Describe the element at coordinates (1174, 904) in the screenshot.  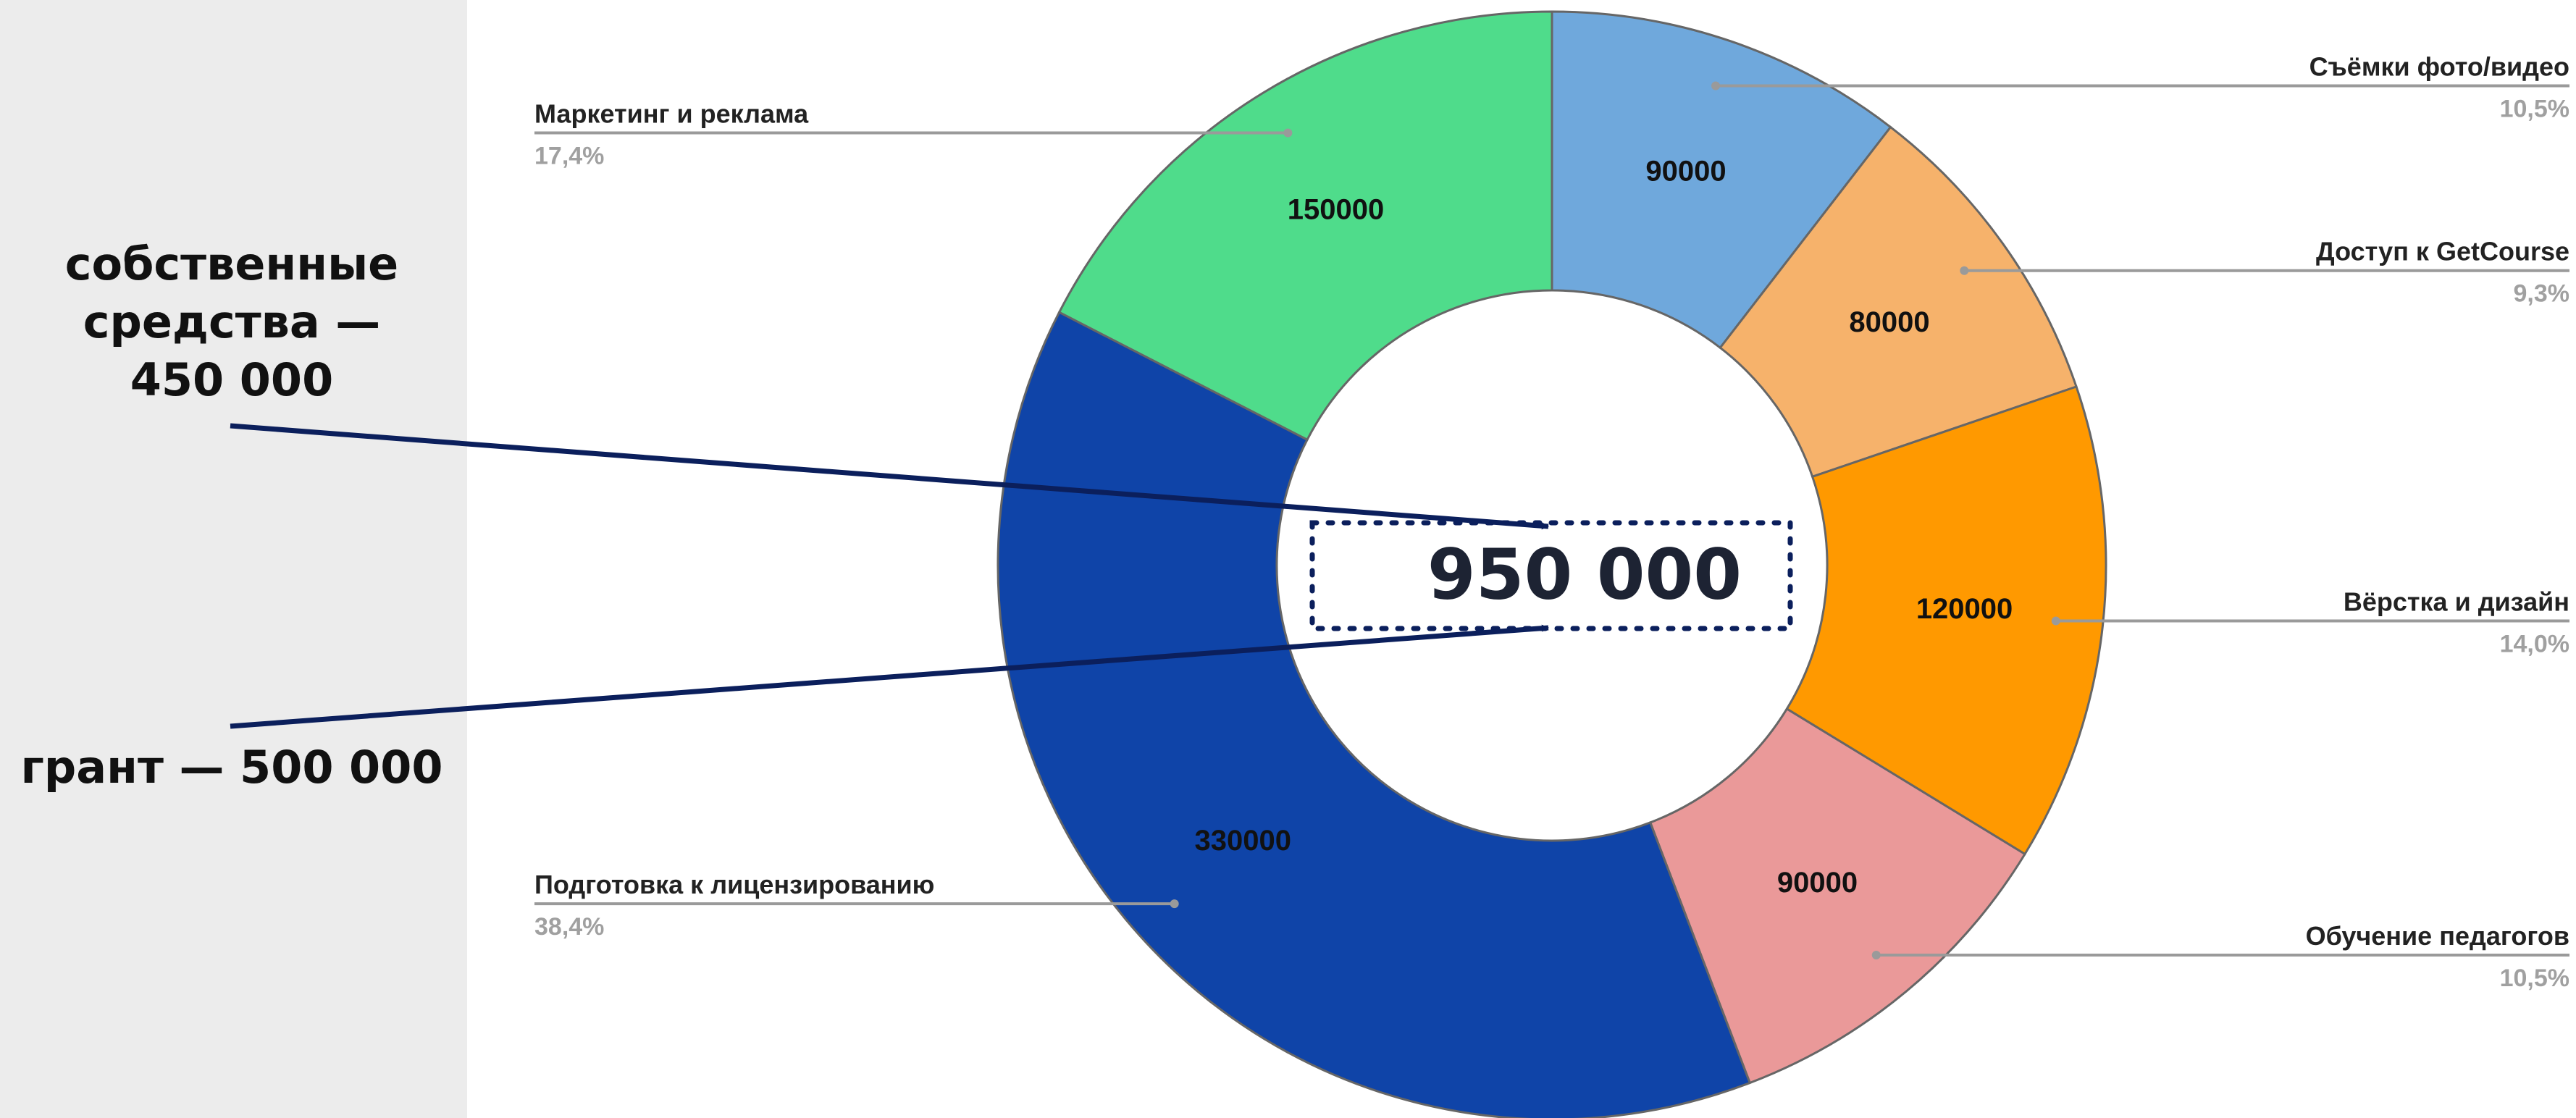
I see `leader-dot-подготовка-к-лицензированию` at that location.